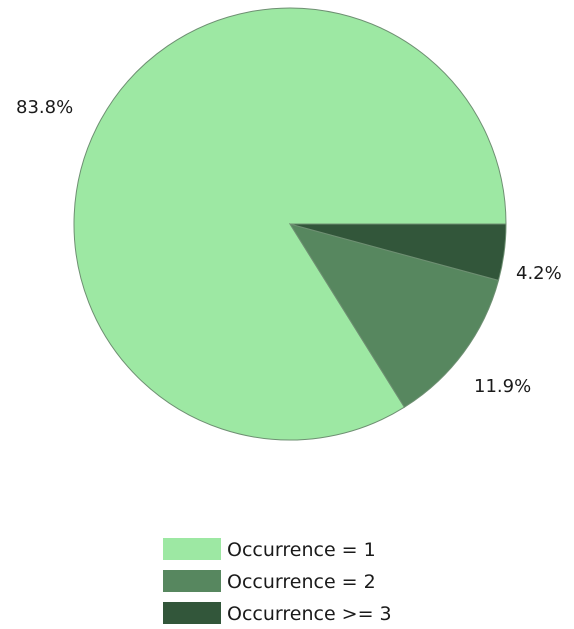 Image resolution: width=574 pixels, height=629 pixels. What do you see at coordinates (309, 614) in the screenshot?
I see `legend-label-3: Occurrence >= 3` at bounding box center [309, 614].